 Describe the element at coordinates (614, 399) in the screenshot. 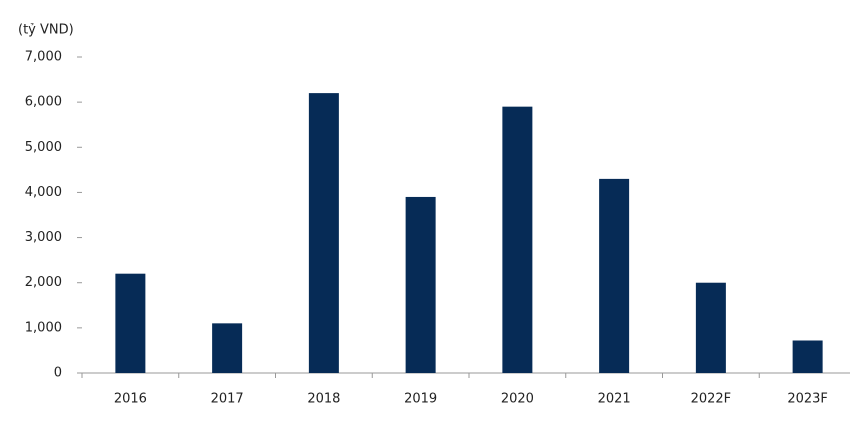

I see `x-tick-label: 2021` at that location.